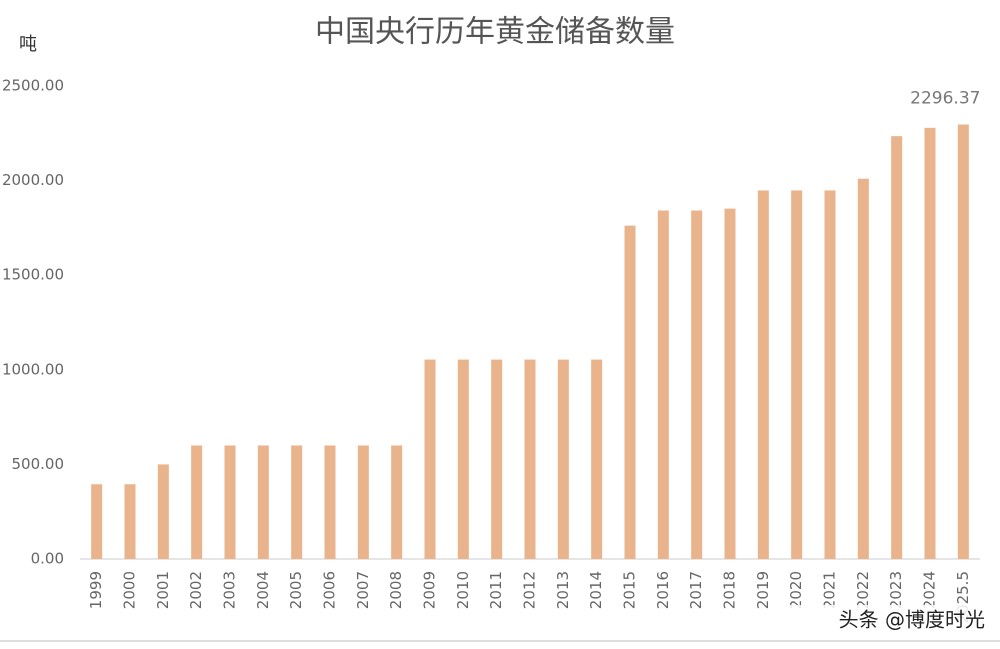 Image resolution: width=1000 pixels, height=649 pixels. Describe the element at coordinates (945, 99) in the screenshot. I see `data-label: 2296.37` at that location.